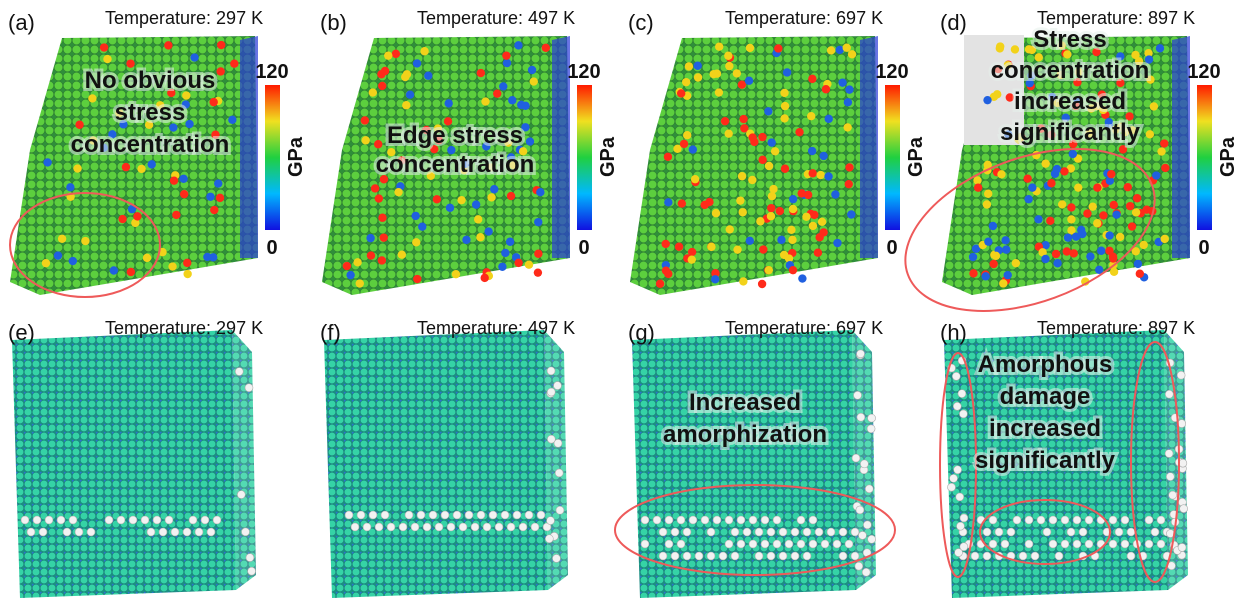 This screenshot has width=1246, height=603. I want to click on annotation: Amorphous, so click(1045, 364).